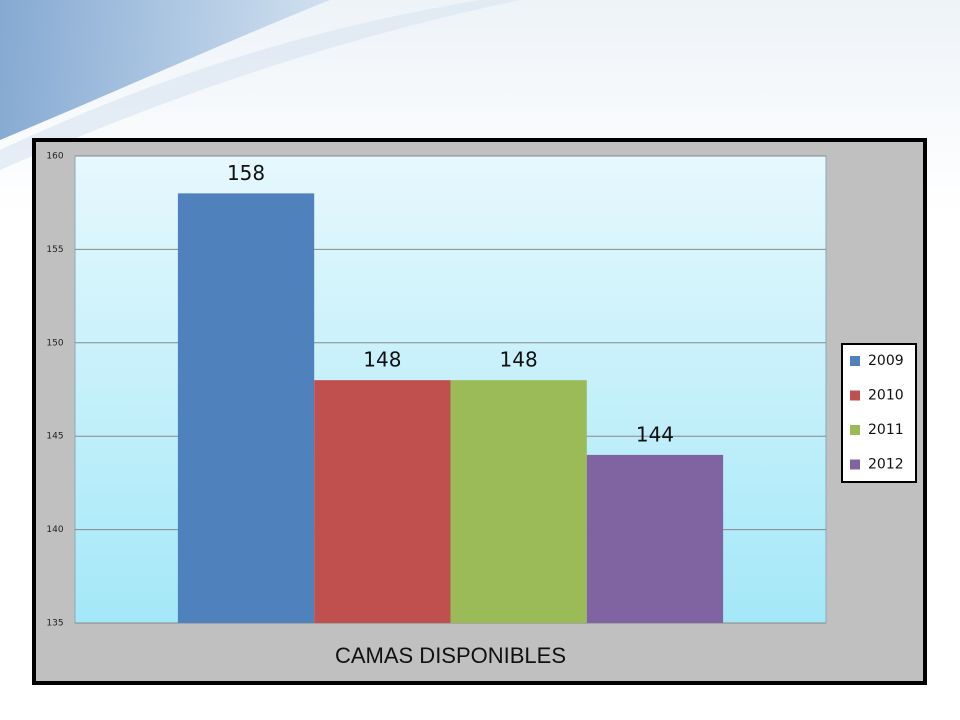 The height and width of the screenshot is (720, 960). What do you see at coordinates (54, 437) in the screenshot?
I see `y-tick-label: 145` at bounding box center [54, 437].